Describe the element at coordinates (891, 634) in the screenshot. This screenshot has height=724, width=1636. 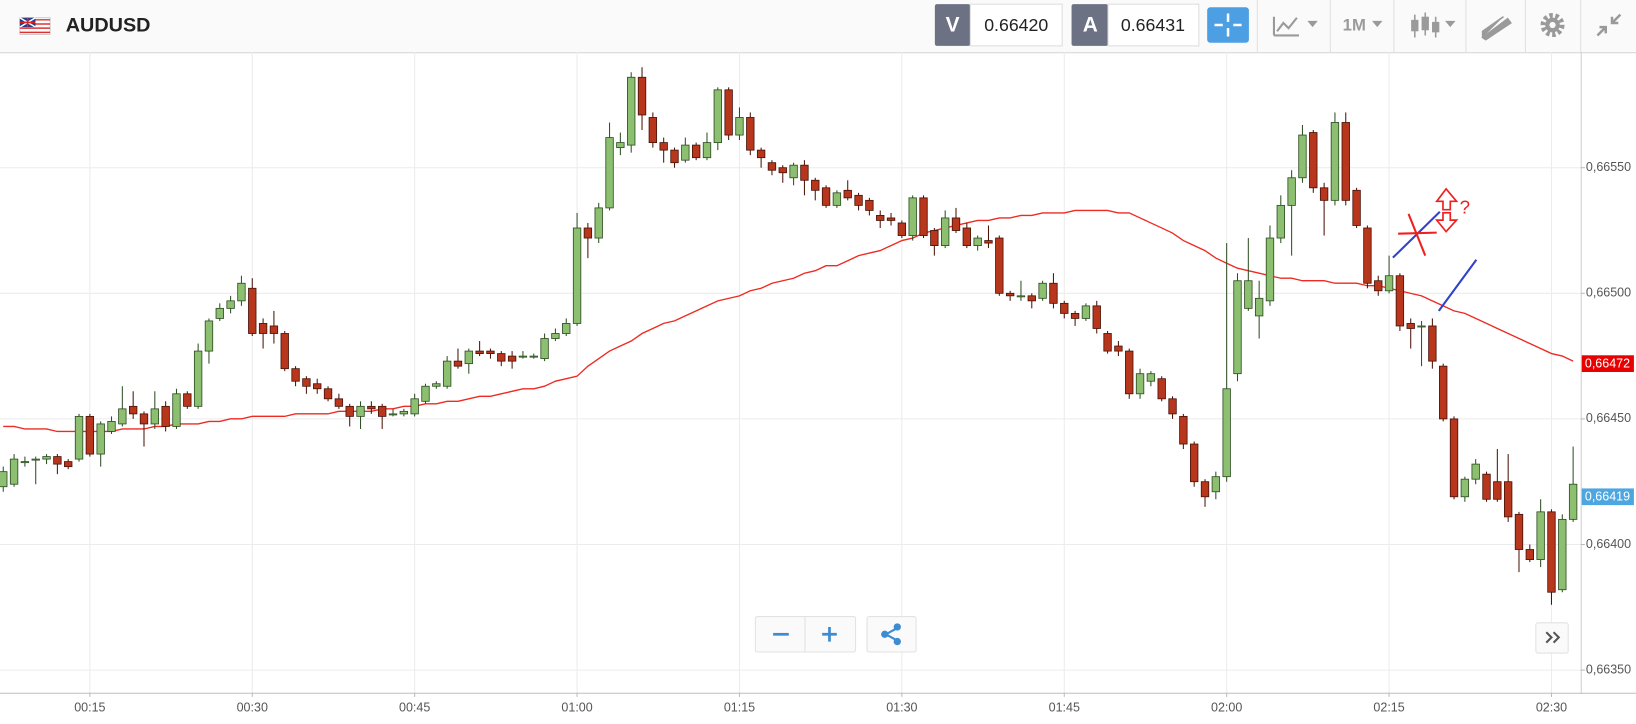
I see `share-button` at that location.